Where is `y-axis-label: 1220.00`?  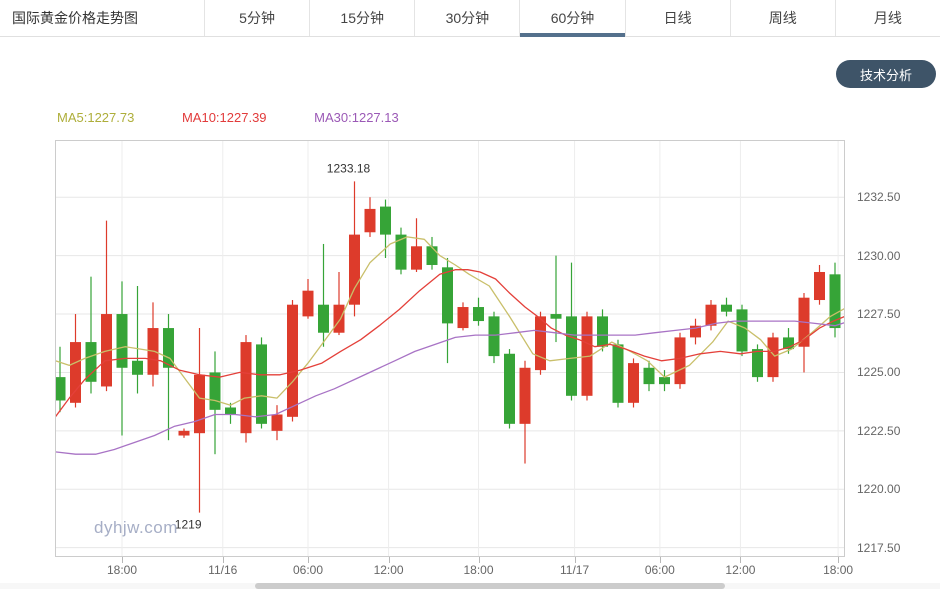
y-axis-label: 1220.00 is located at coordinates (879, 489).